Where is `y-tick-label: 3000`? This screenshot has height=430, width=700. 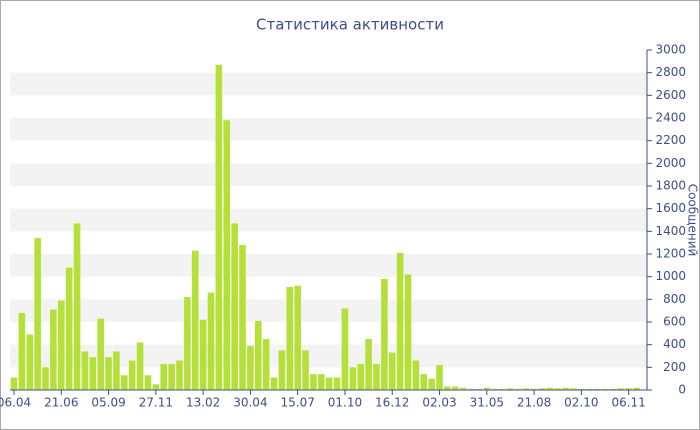
y-tick-label: 3000 is located at coordinates (670, 50).